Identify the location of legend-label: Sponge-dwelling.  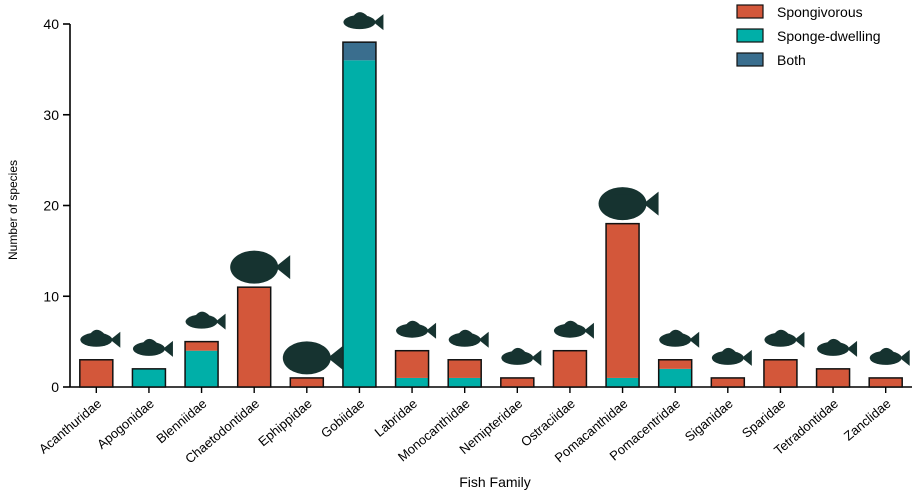
(829, 36).